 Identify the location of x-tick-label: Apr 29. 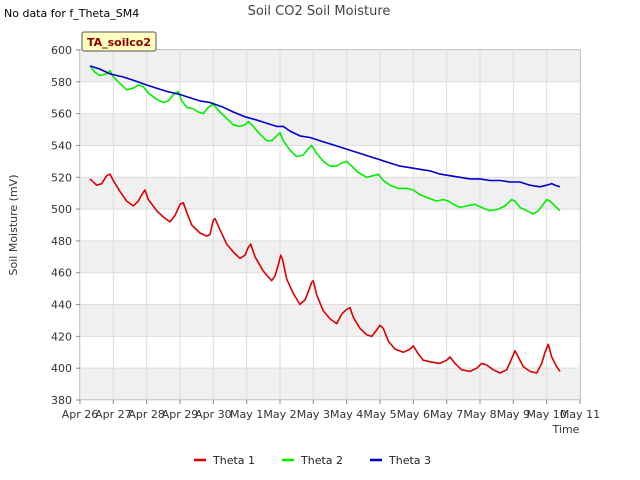
(180, 414).